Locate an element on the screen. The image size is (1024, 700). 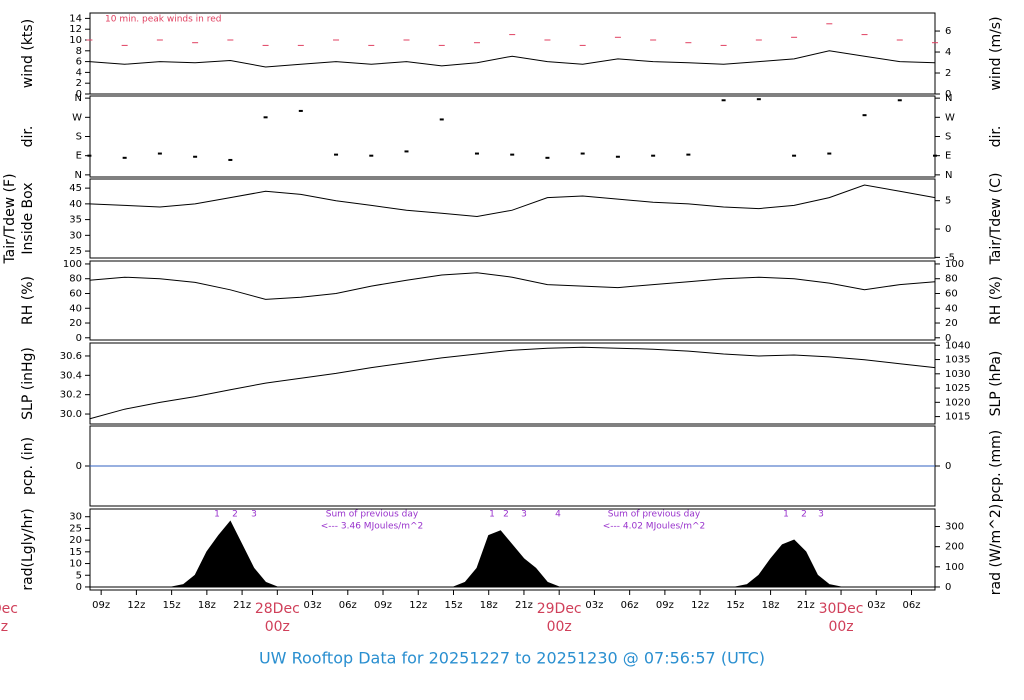
y-tick-label: 15 is located at coordinates (75, 552).